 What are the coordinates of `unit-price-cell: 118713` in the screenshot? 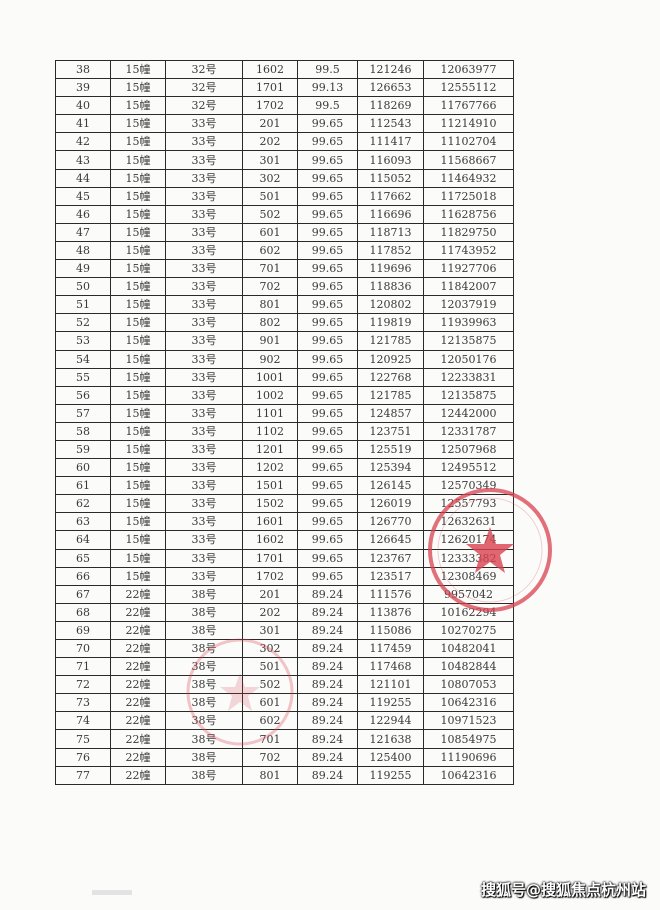 It's located at (390, 232).